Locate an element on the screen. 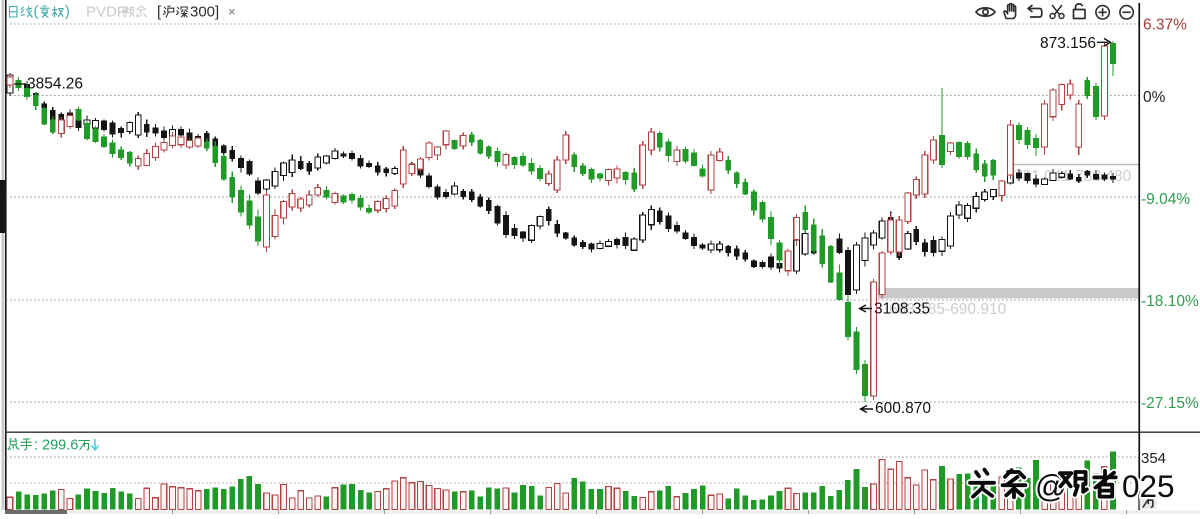 The image size is (1200, 519). svg-text: 3108.35 is located at coordinates (902, 309).